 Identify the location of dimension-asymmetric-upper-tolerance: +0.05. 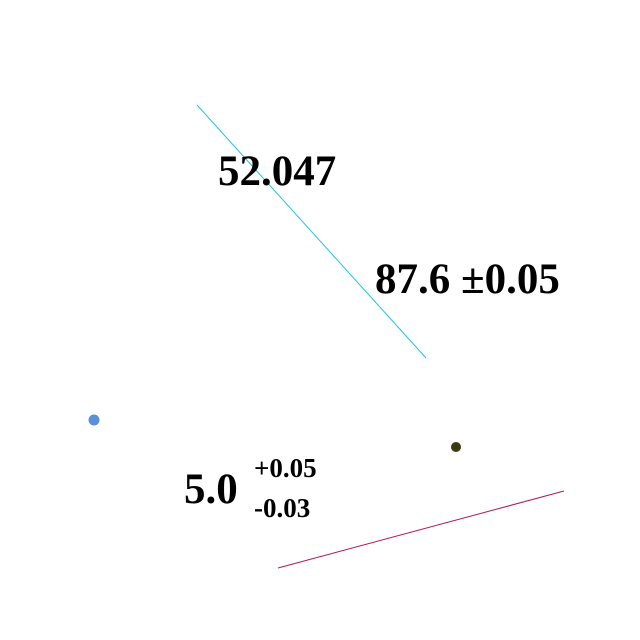
(285, 468).